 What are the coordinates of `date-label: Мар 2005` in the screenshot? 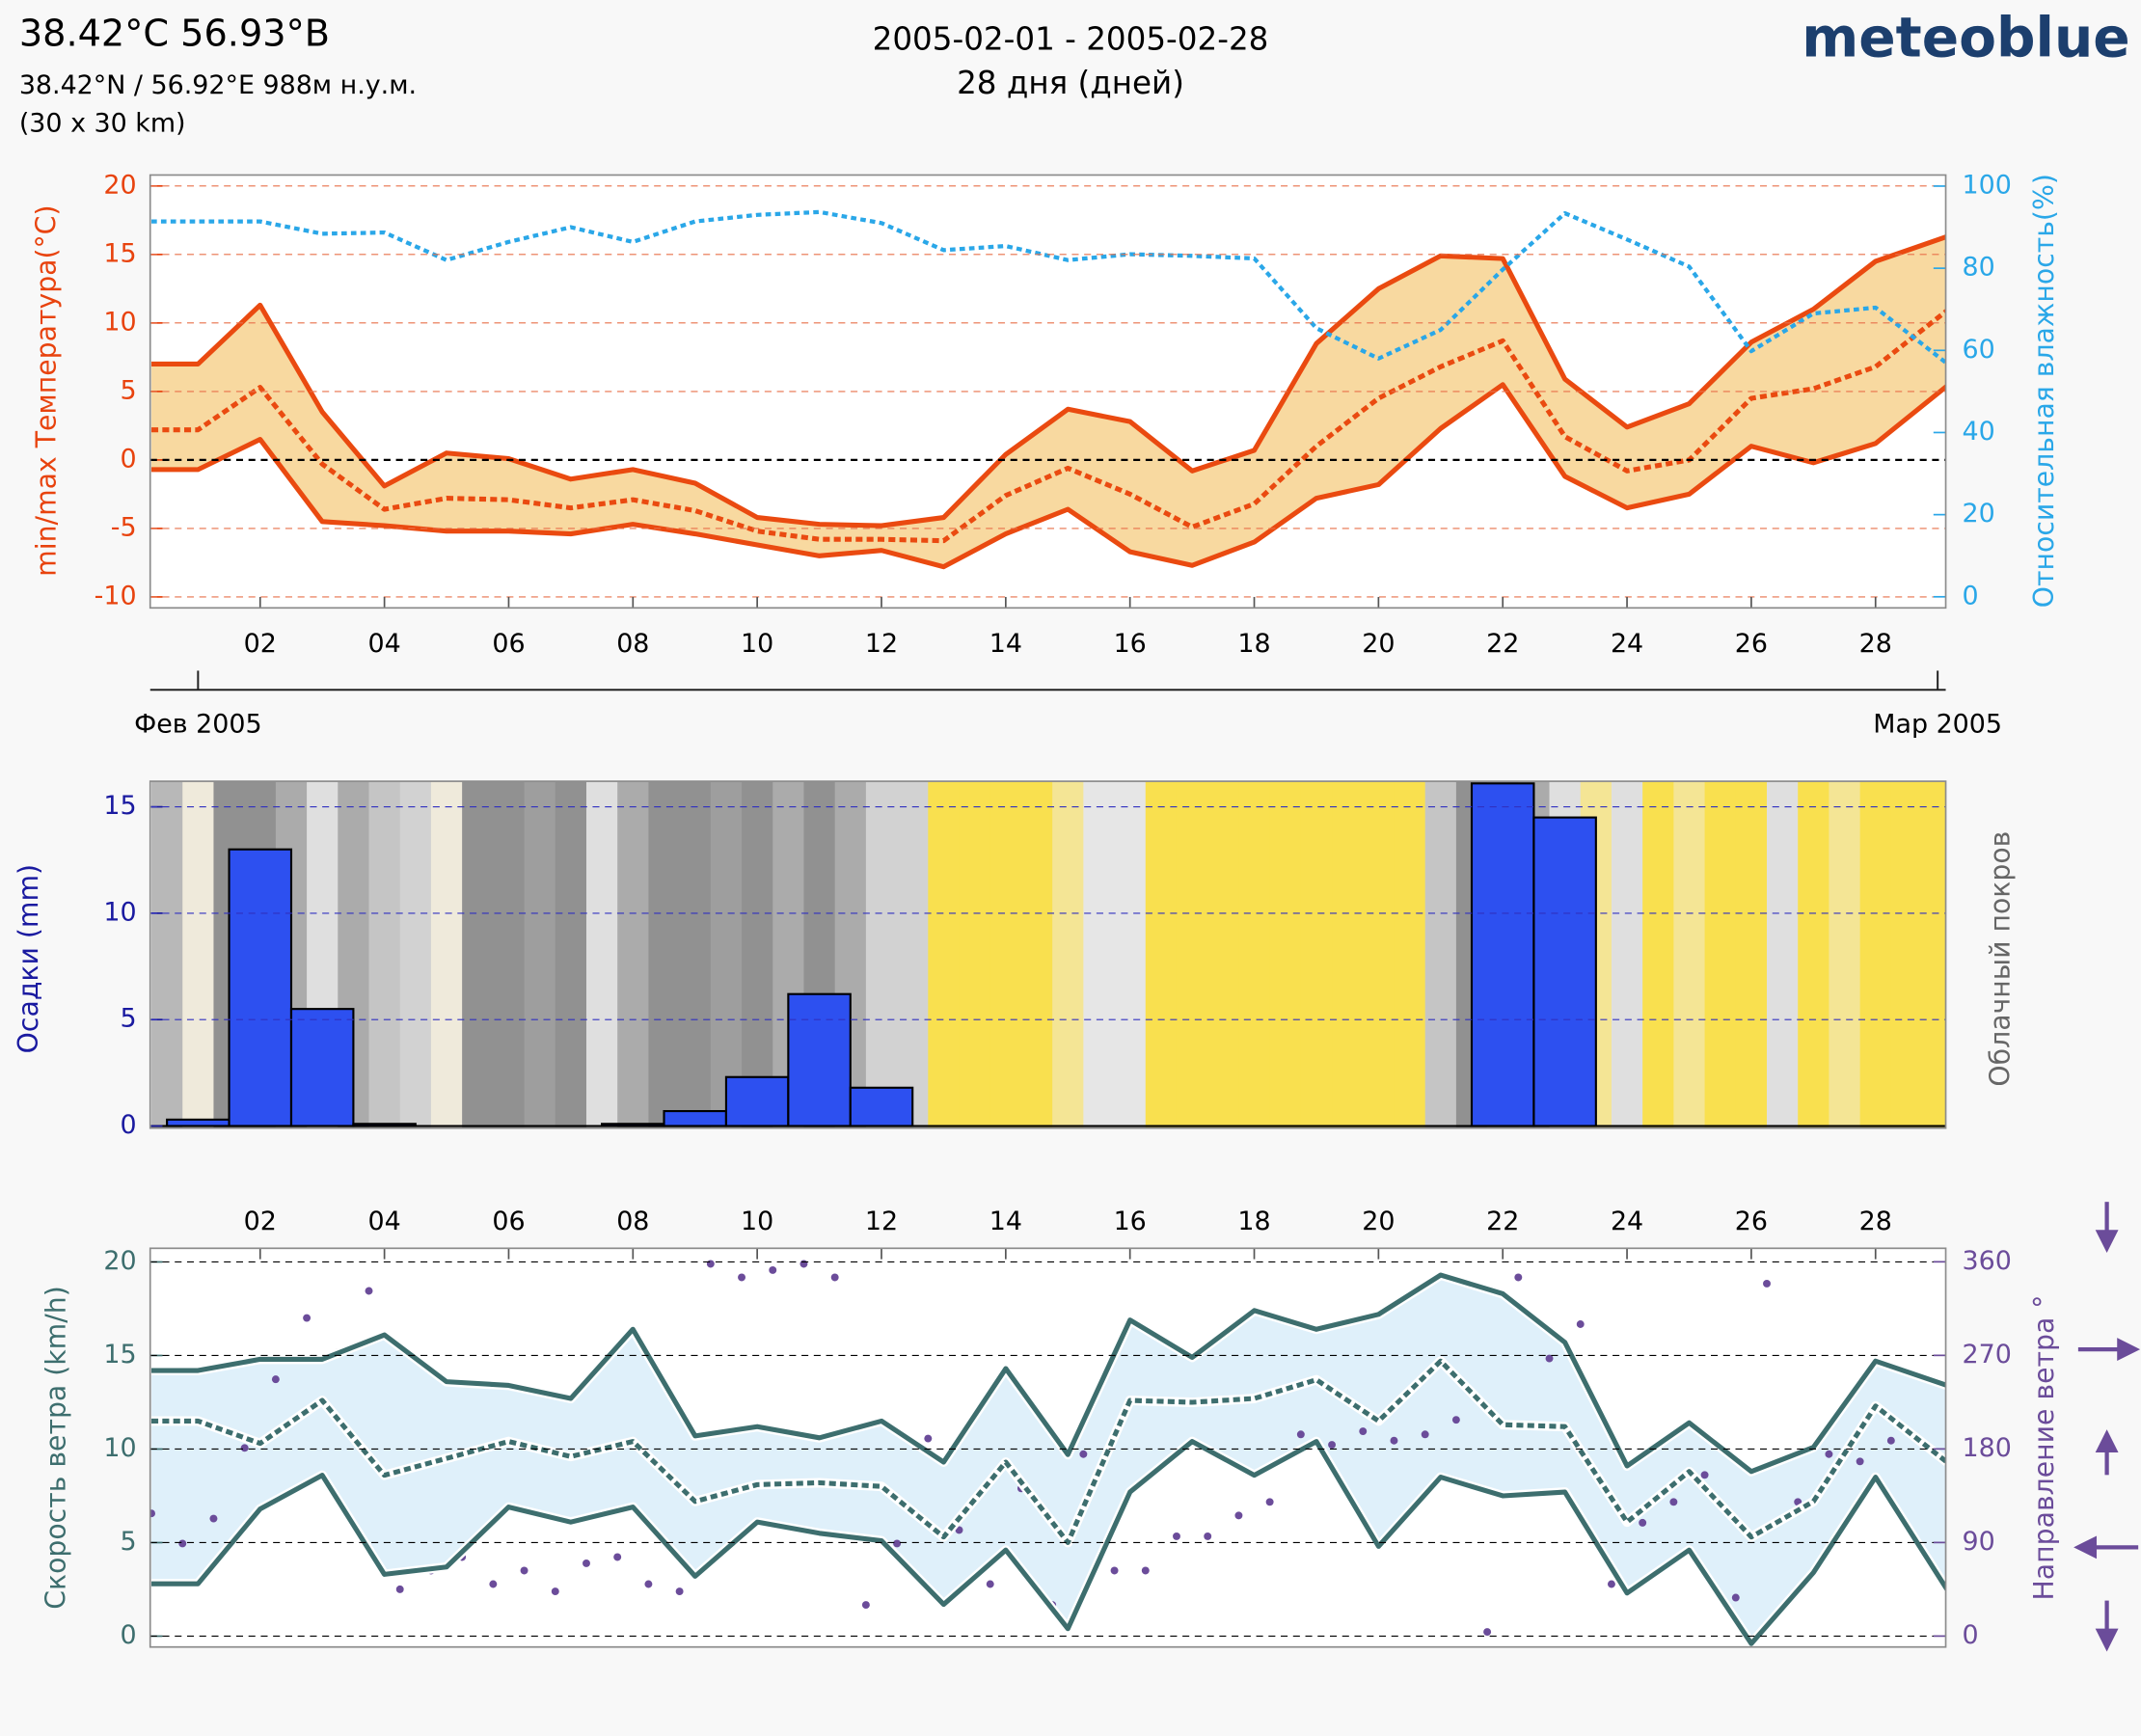 It's located at (1938, 725).